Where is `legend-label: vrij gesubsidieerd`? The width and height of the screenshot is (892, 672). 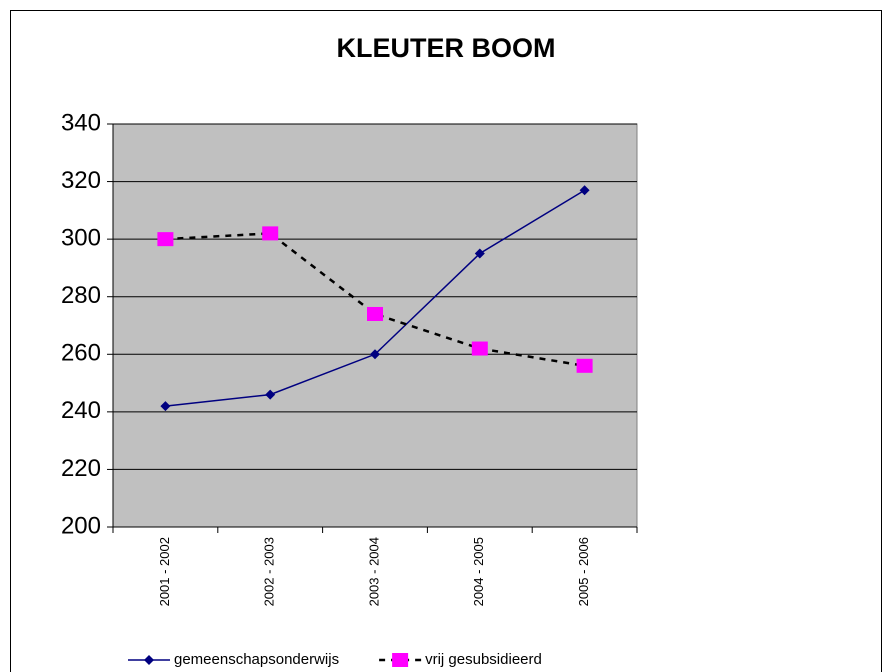
legend-label: vrij gesubsidieerd is located at coordinates (483, 659).